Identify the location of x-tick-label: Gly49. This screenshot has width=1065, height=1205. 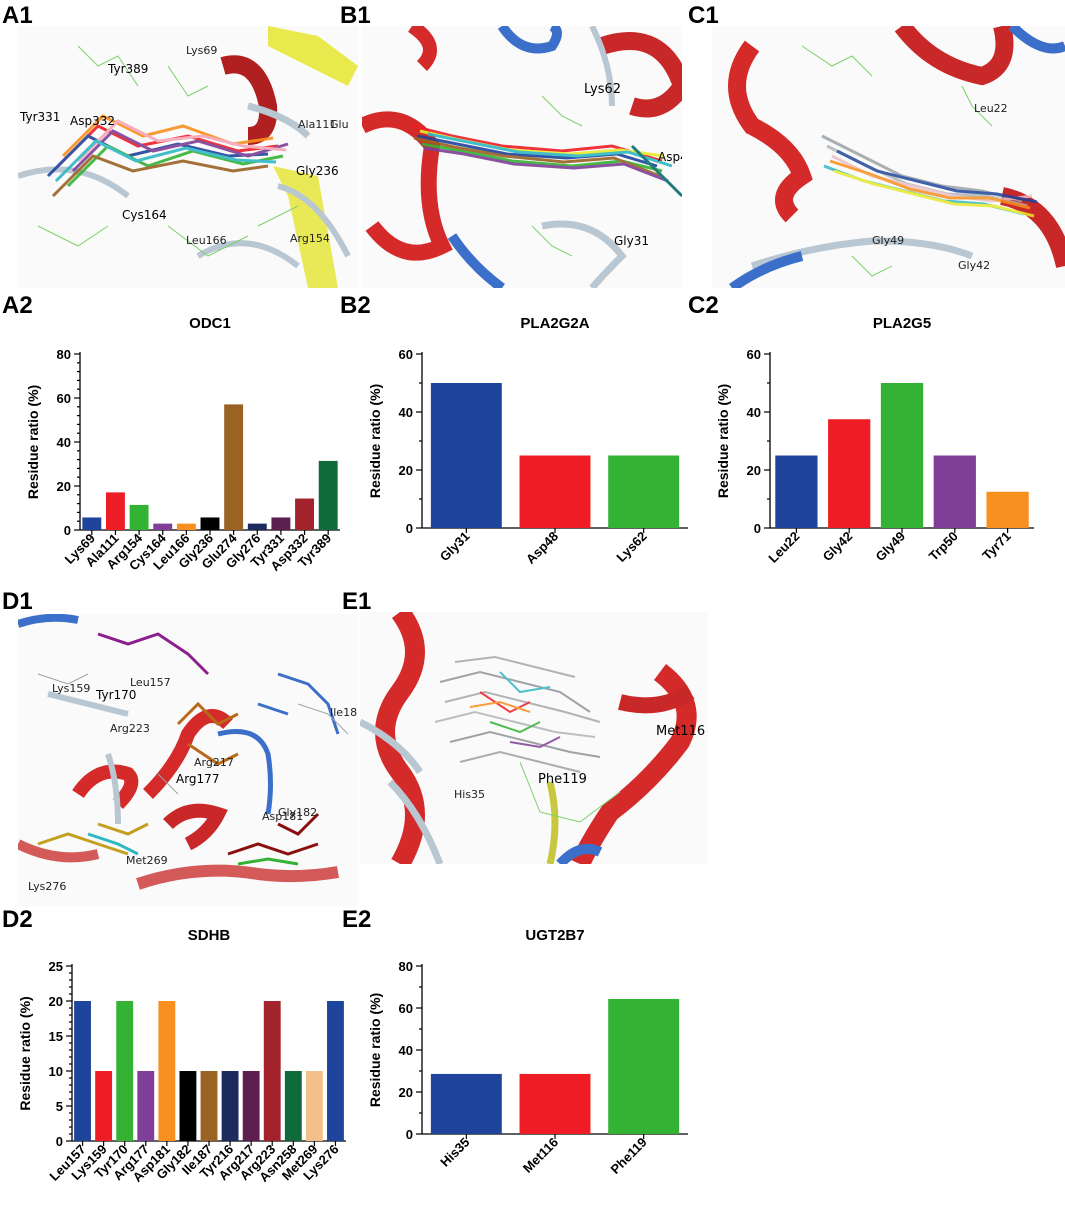
(890, 547).